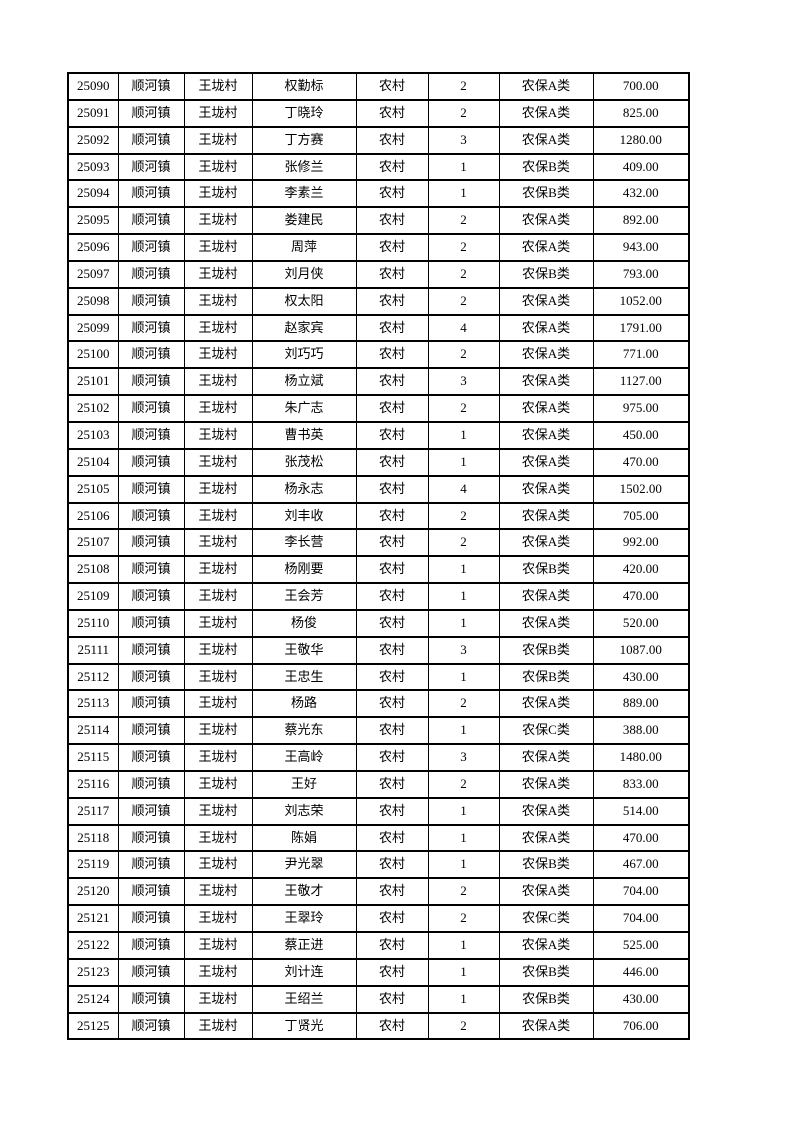 The height and width of the screenshot is (1122, 793). I want to click on cell-amount: 793.00, so click(641, 274).